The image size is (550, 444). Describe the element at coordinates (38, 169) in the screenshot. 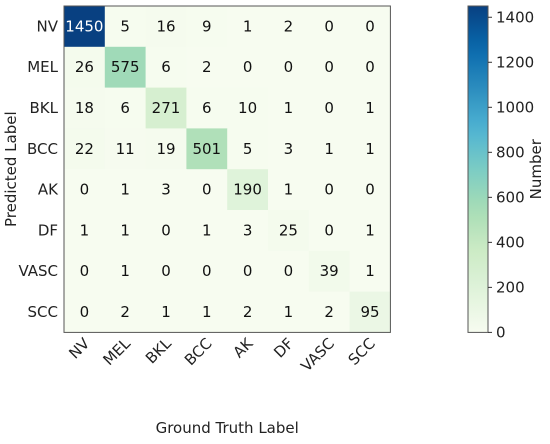

I see `y-tick-labels: NV MEL BKL BCC AK DF VASC SCC` at that location.